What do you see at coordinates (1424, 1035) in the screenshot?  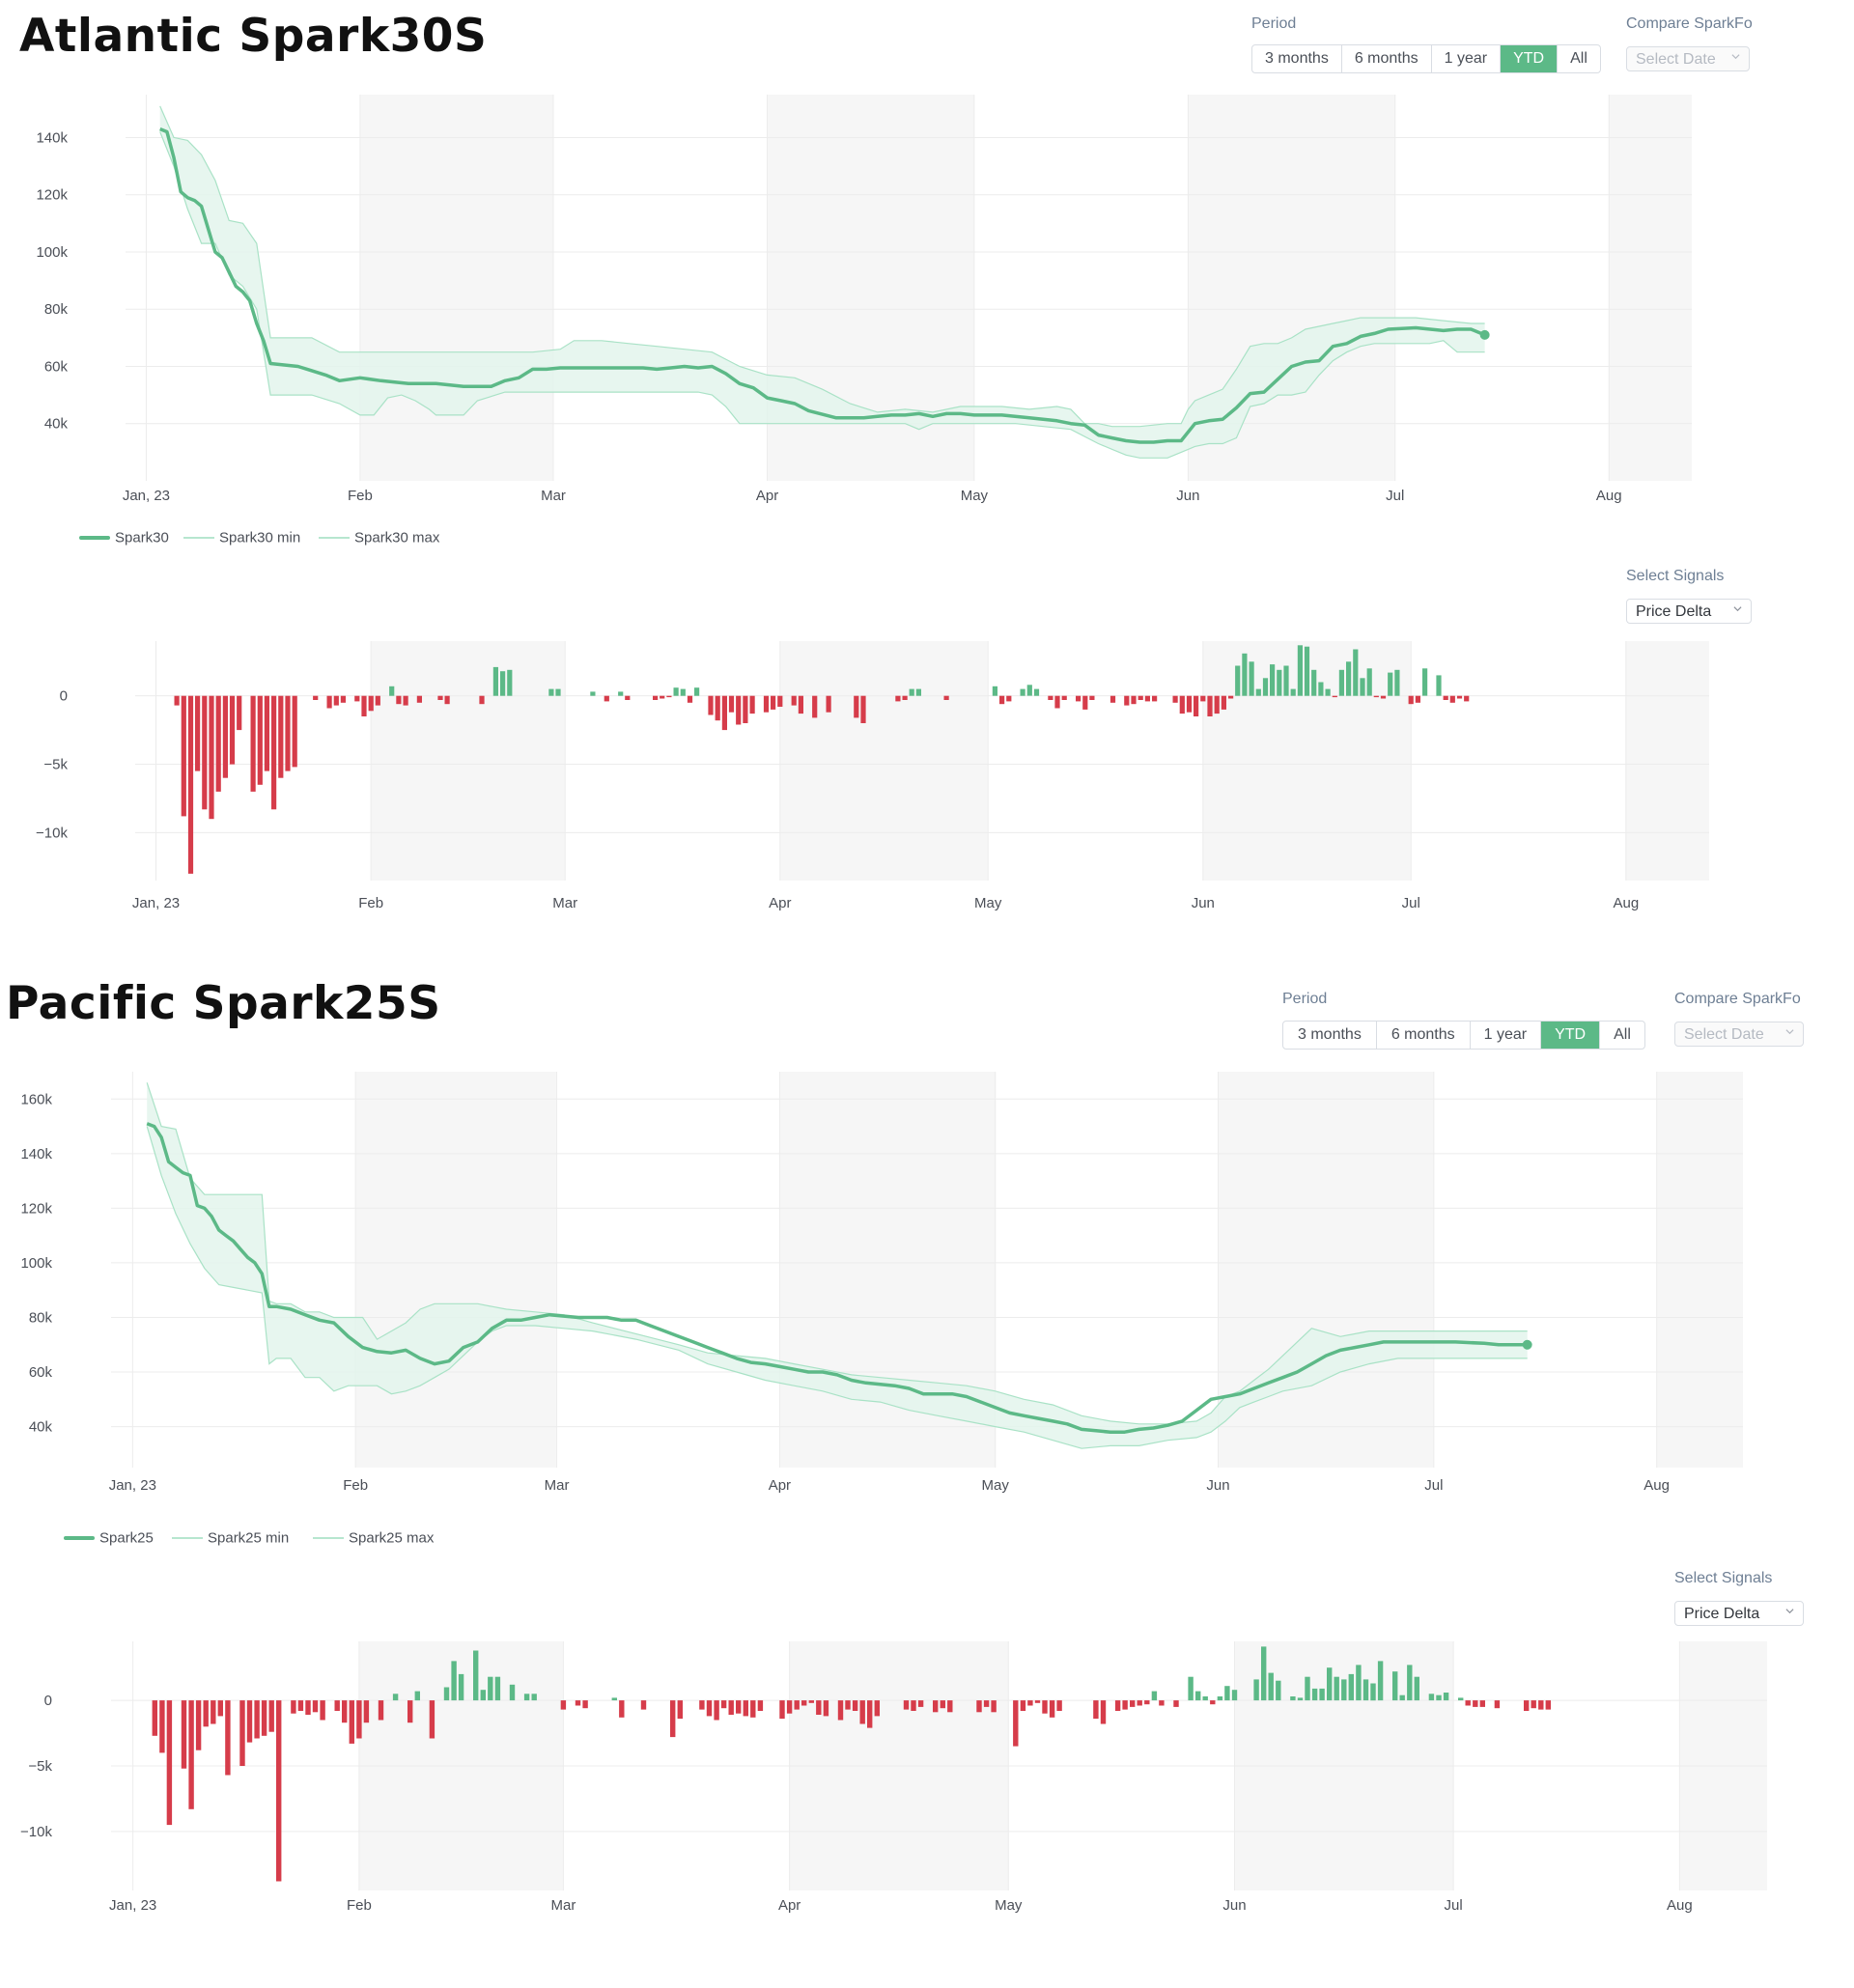 I see `pacific-period-6-months-button: 6 months` at bounding box center [1424, 1035].